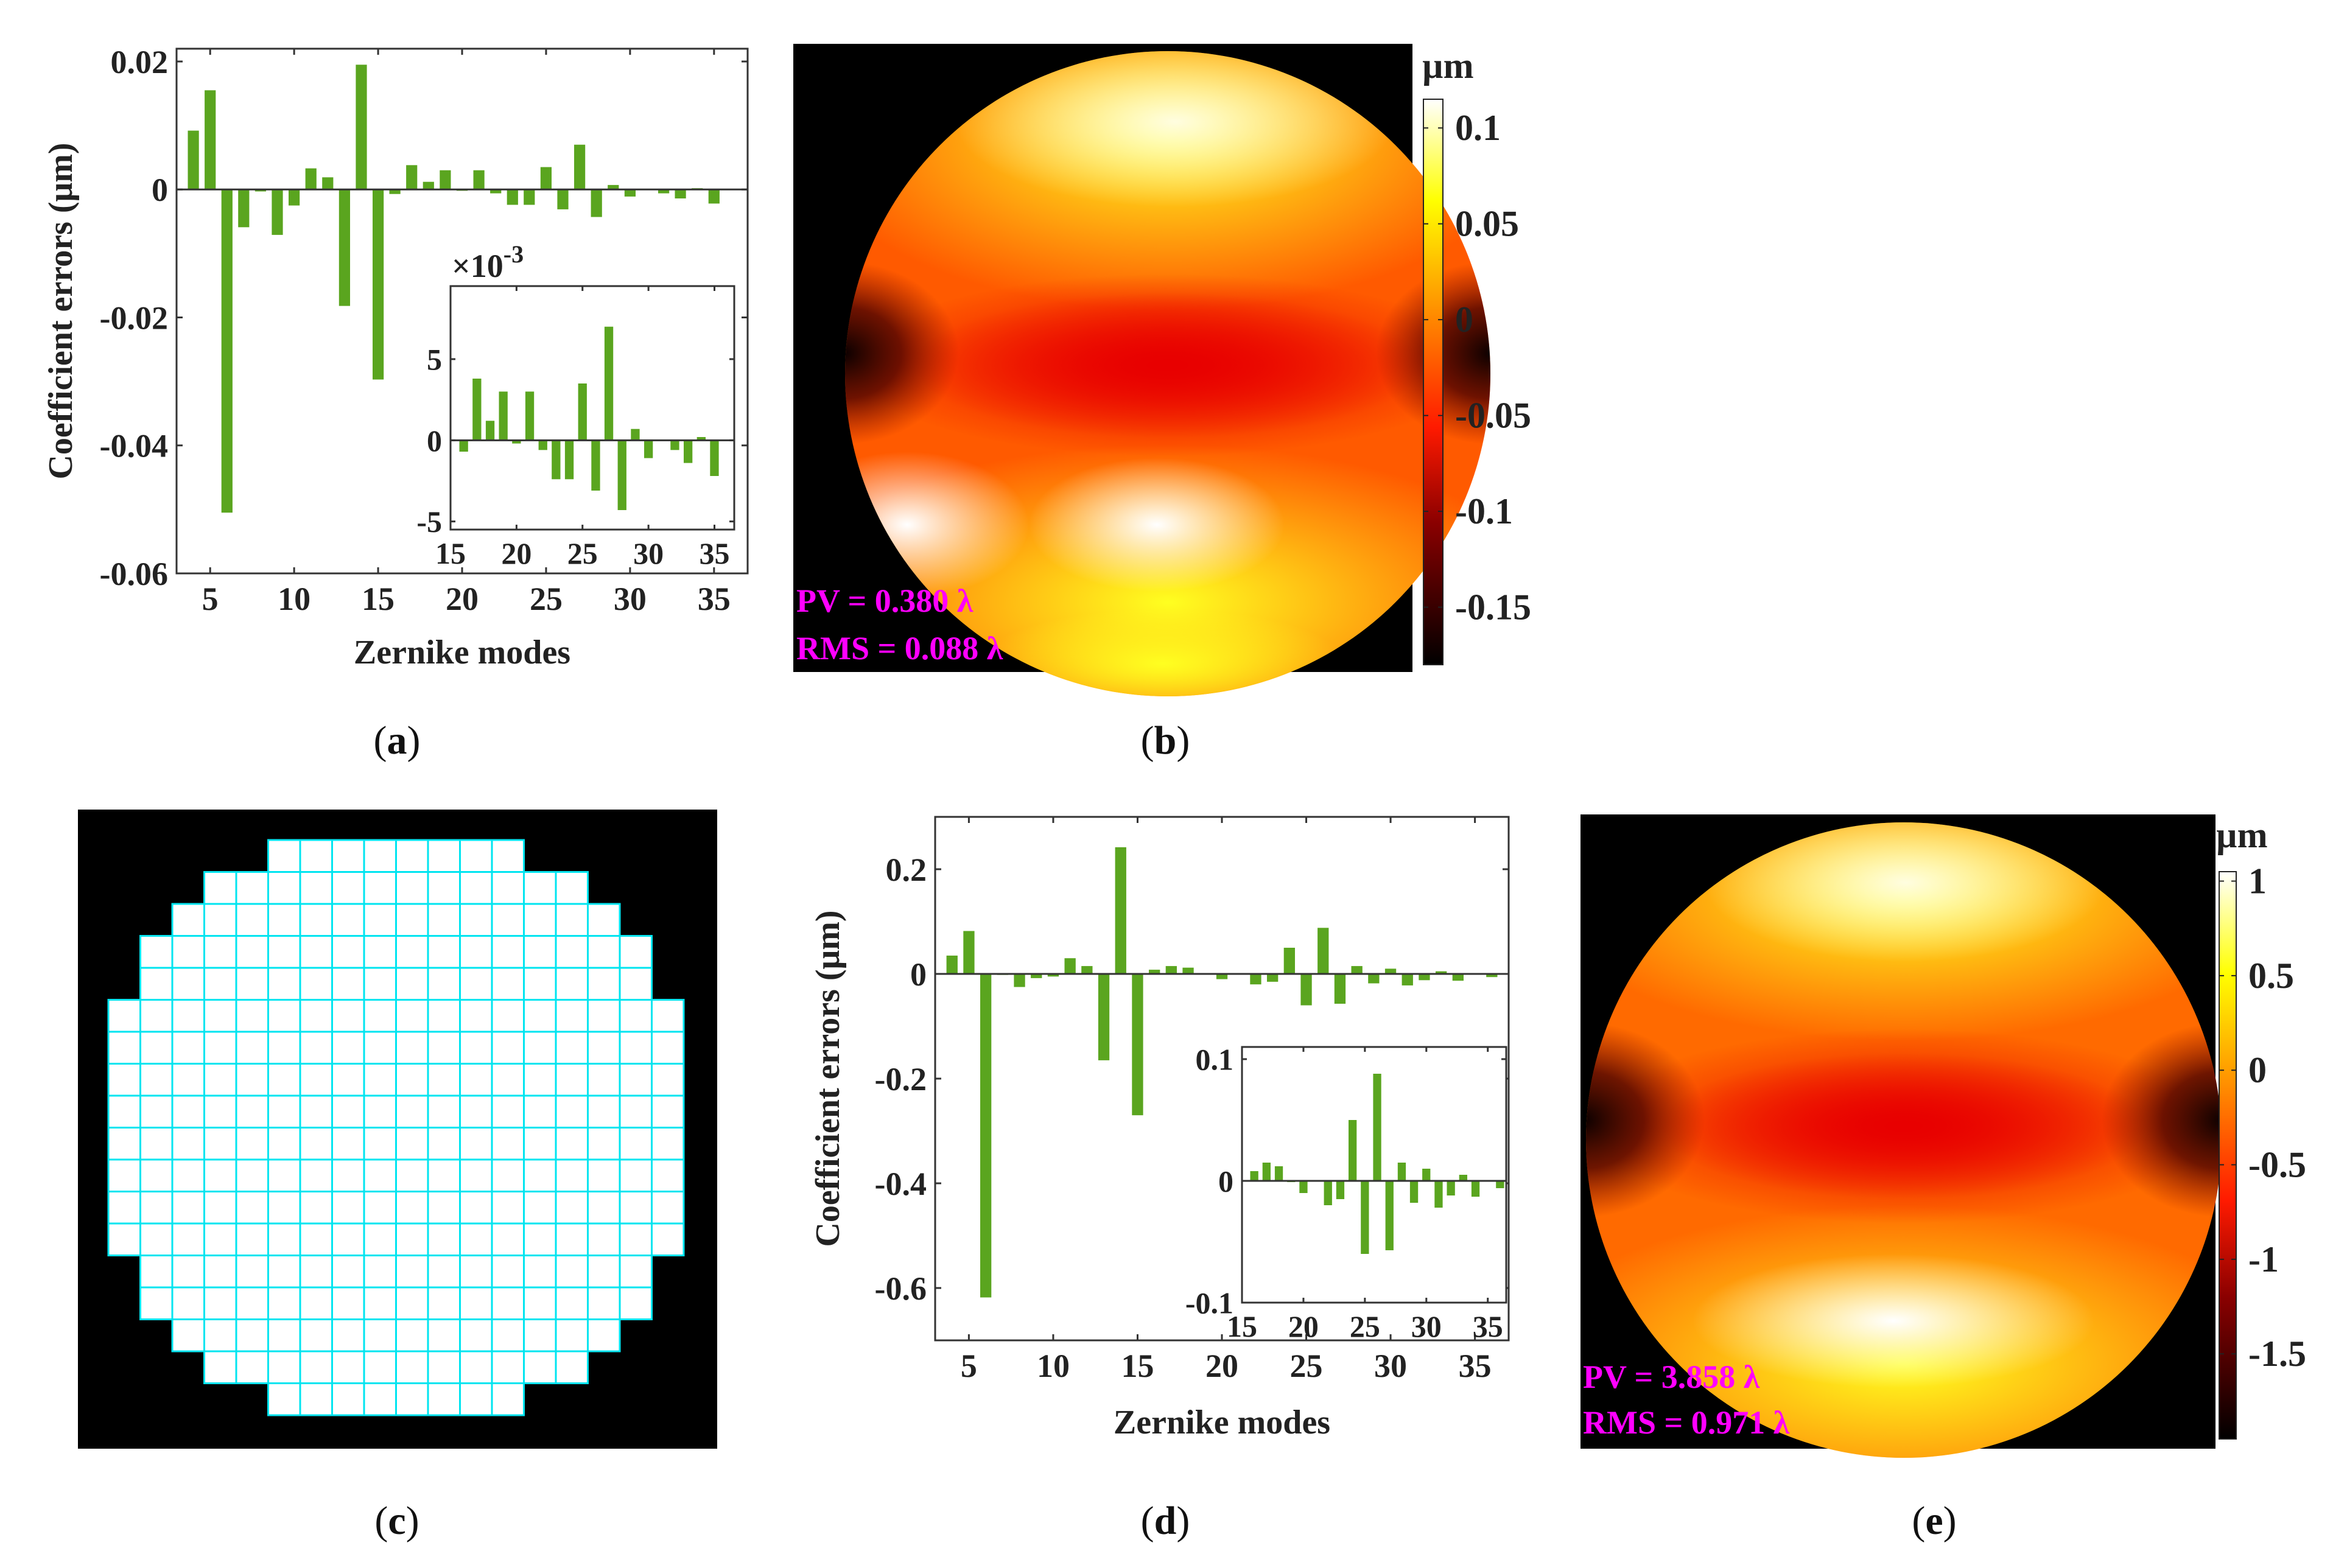 This screenshot has height=1568, width=2347. I want to click on map-e-pv: PV = 3.858 λ, so click(1671, 1377).